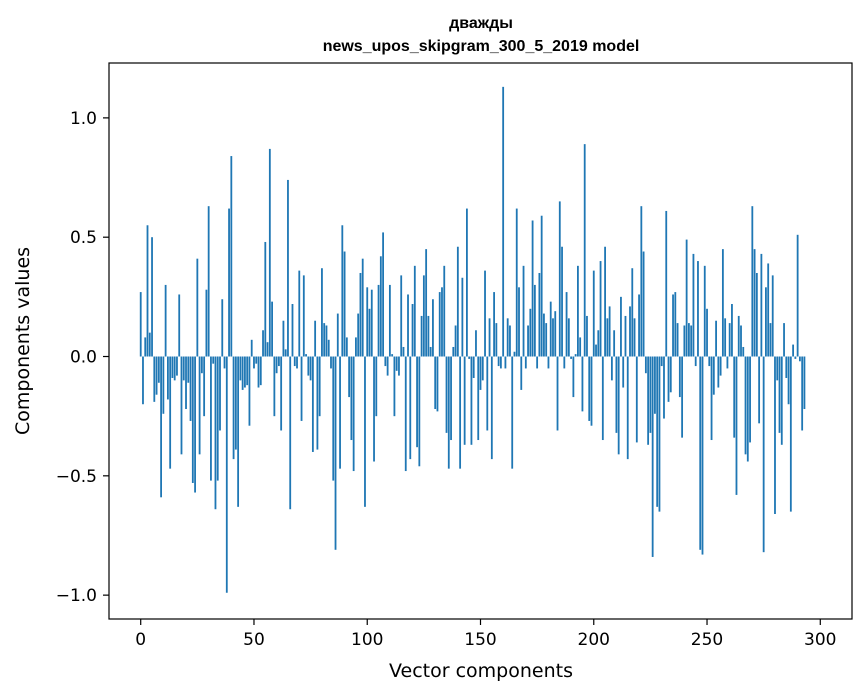  I want to click on y-axis-label: Components values, so click(23, 341).